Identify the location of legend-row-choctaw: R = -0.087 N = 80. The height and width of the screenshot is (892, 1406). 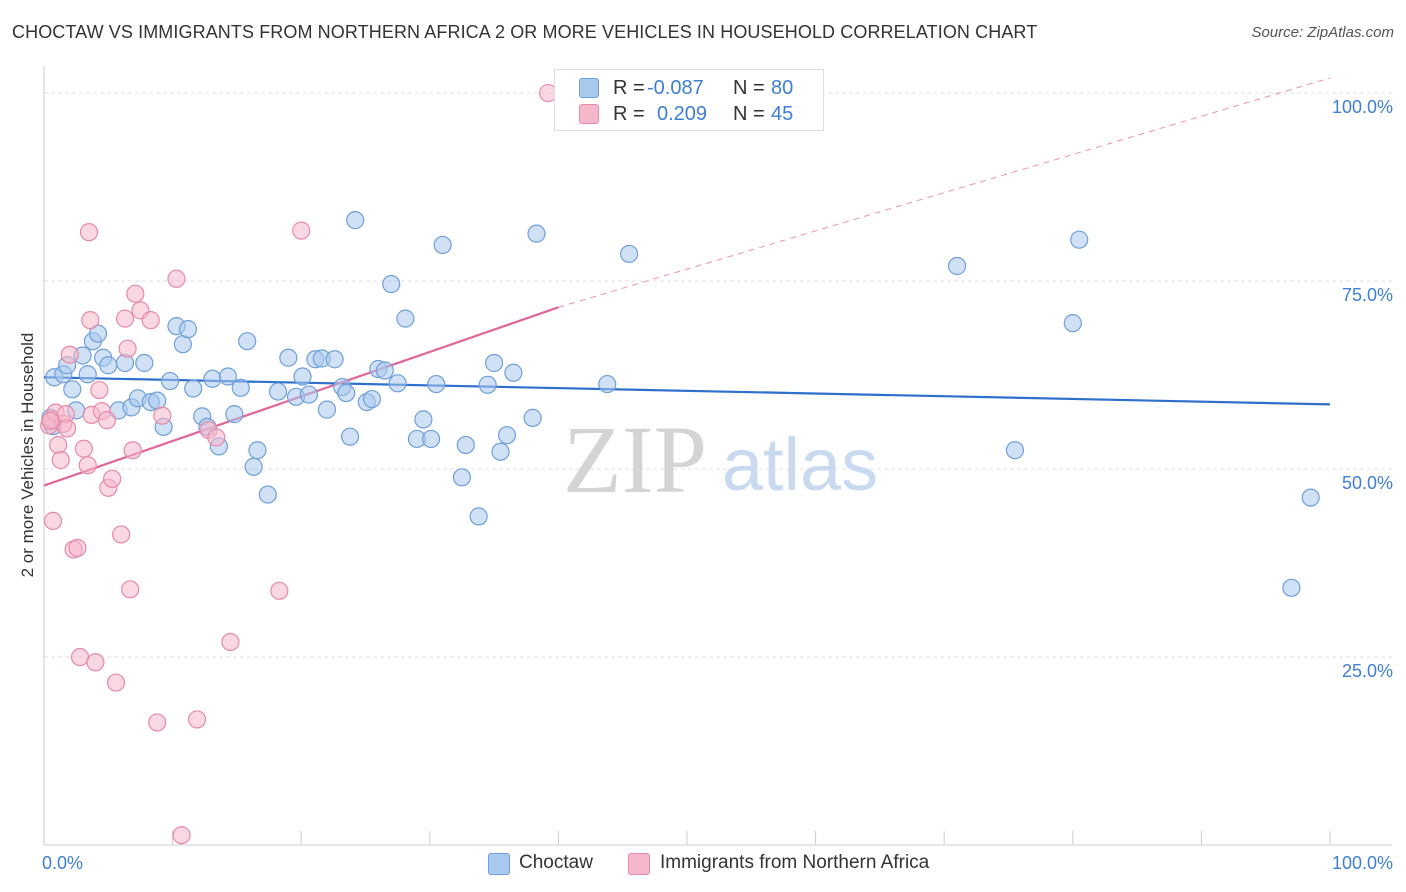
(689, 88).